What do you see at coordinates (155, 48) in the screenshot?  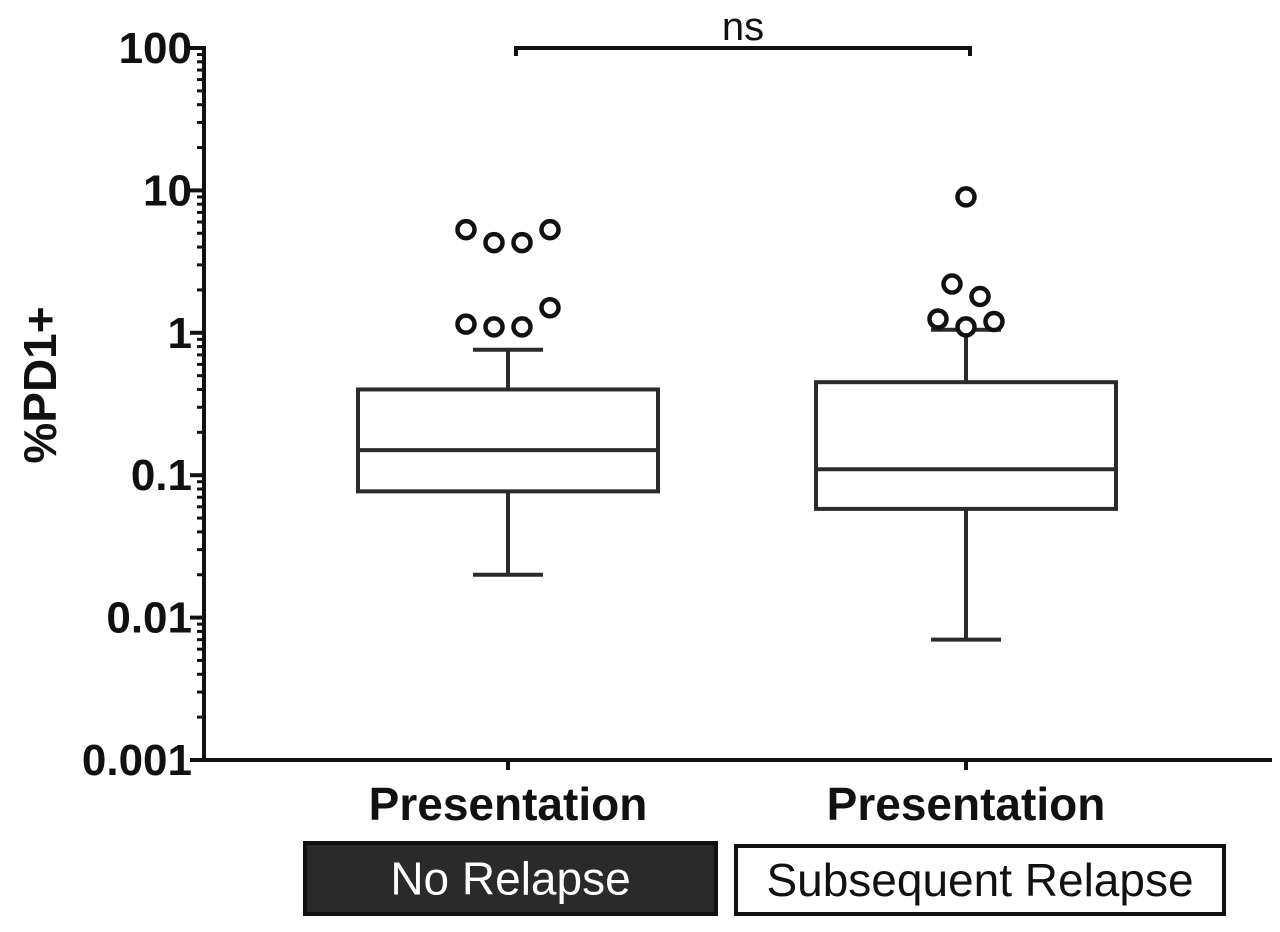 I see `y-tick-label: 100` at bounding box center [155, 48].